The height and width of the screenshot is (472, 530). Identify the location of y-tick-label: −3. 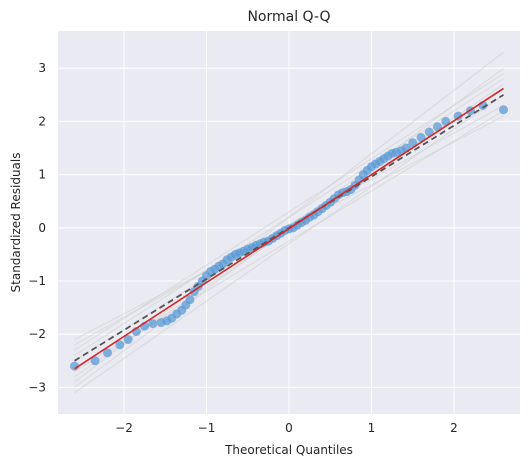
(37, 387).